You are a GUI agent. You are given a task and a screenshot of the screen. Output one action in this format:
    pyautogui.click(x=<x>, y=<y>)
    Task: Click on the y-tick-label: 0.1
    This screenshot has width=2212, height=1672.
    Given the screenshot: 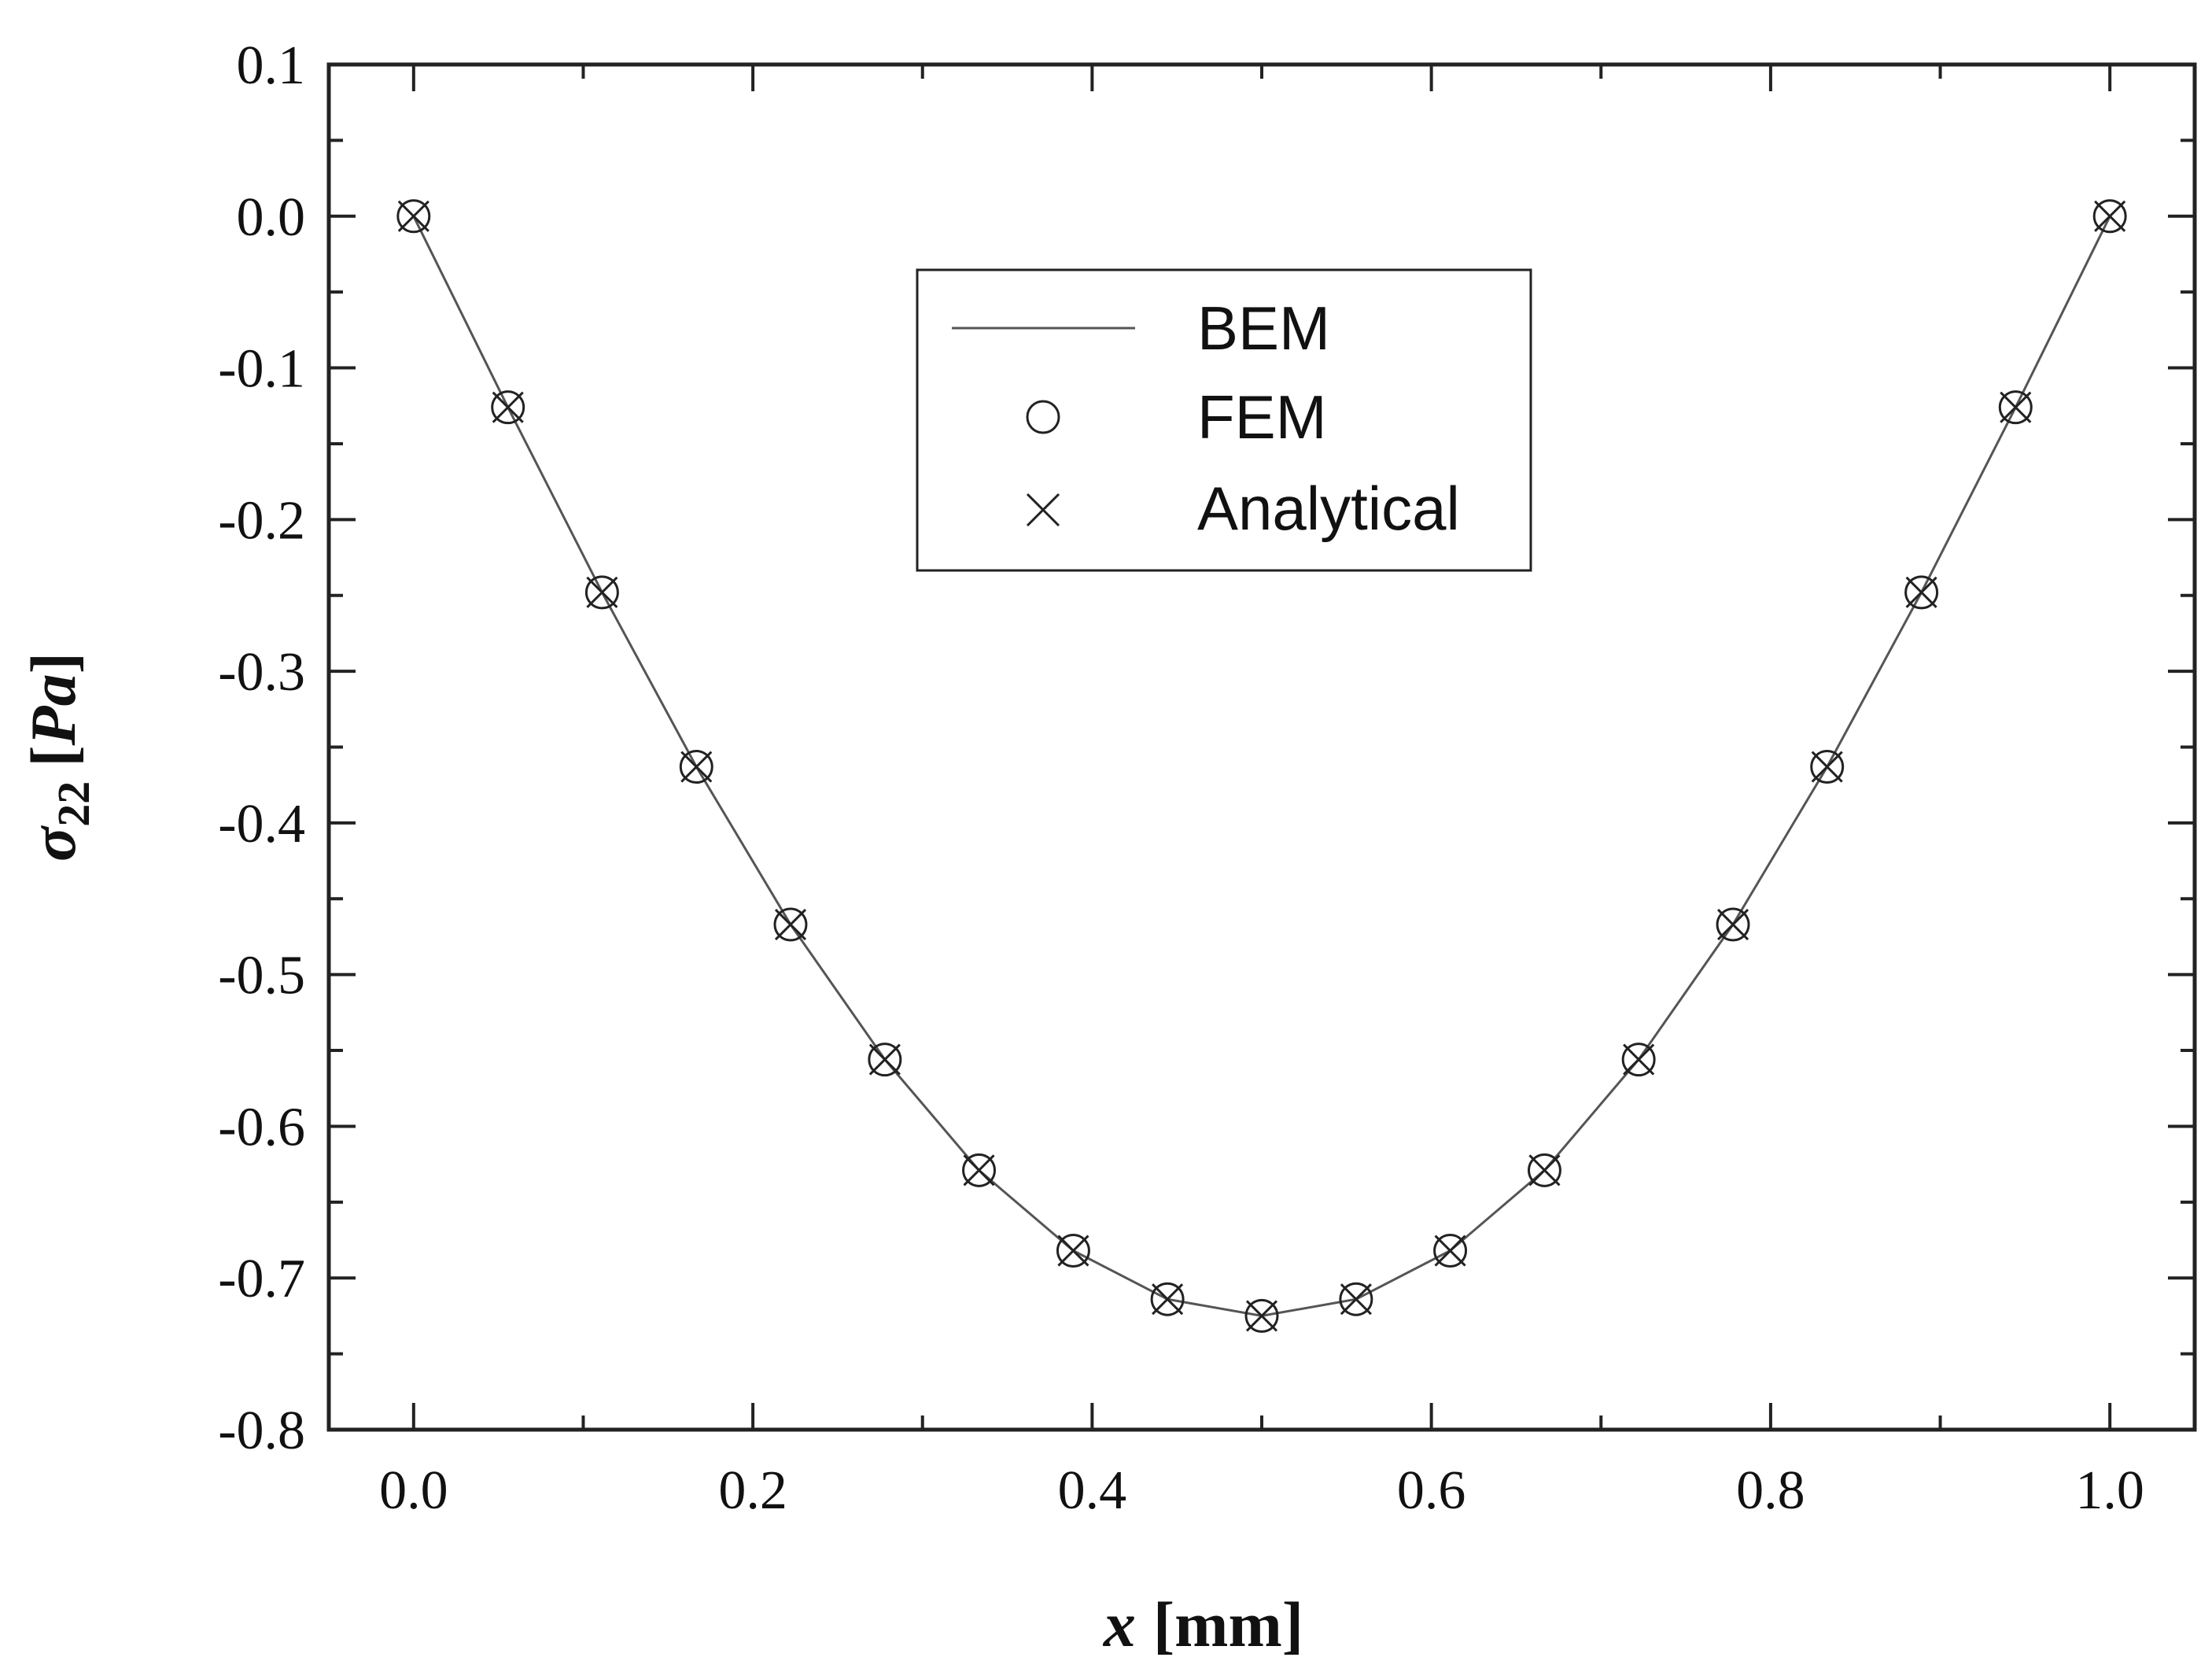 What is the action you would take?
    pyautogui.click(x=271, y=65)
    